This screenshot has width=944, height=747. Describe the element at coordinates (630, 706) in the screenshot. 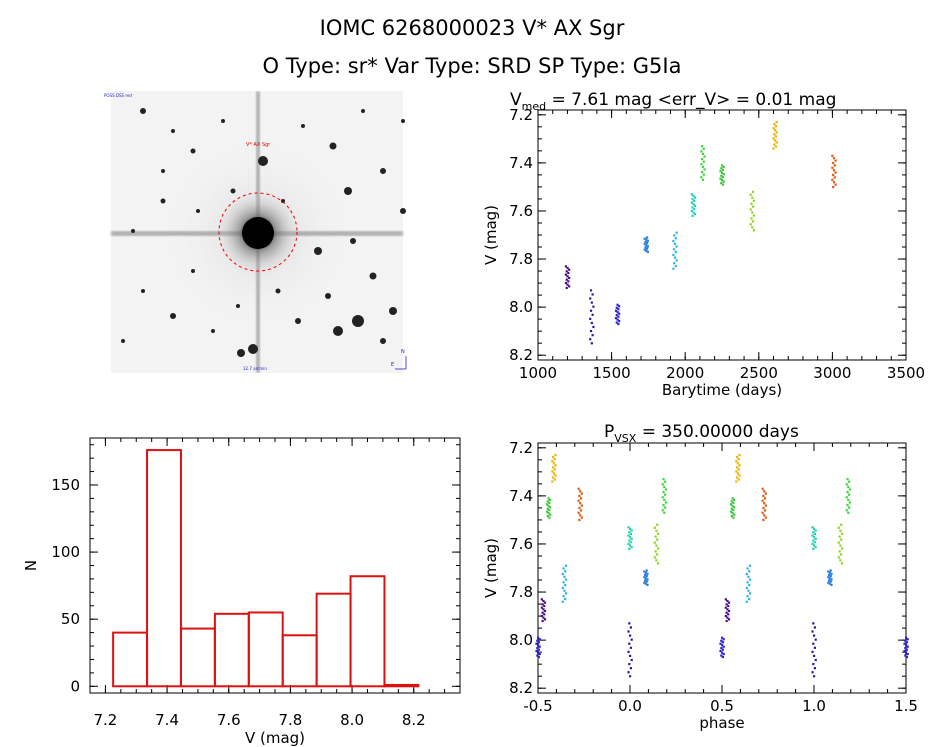

I see `phase-xtick-label: 0.0` at that location.